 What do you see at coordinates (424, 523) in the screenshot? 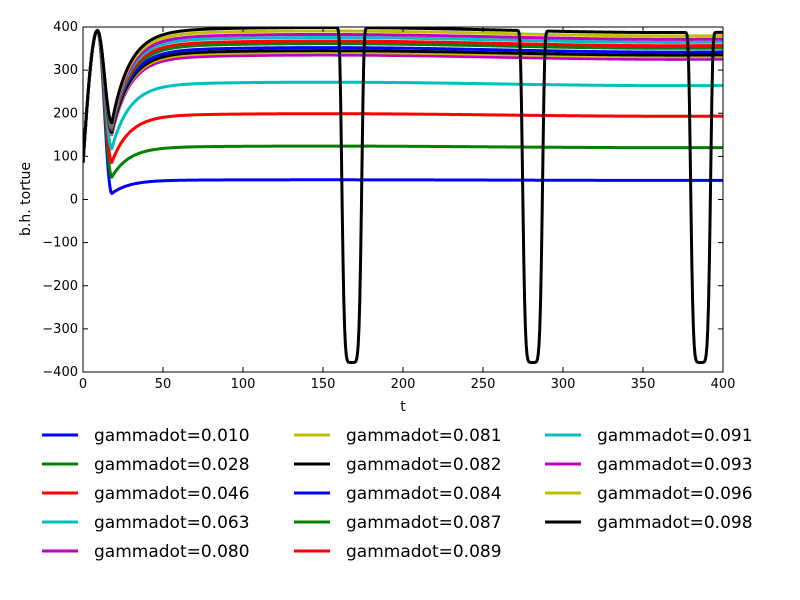
I see `legend-label: gammadot=0.087` at bounding box center [424, 523].